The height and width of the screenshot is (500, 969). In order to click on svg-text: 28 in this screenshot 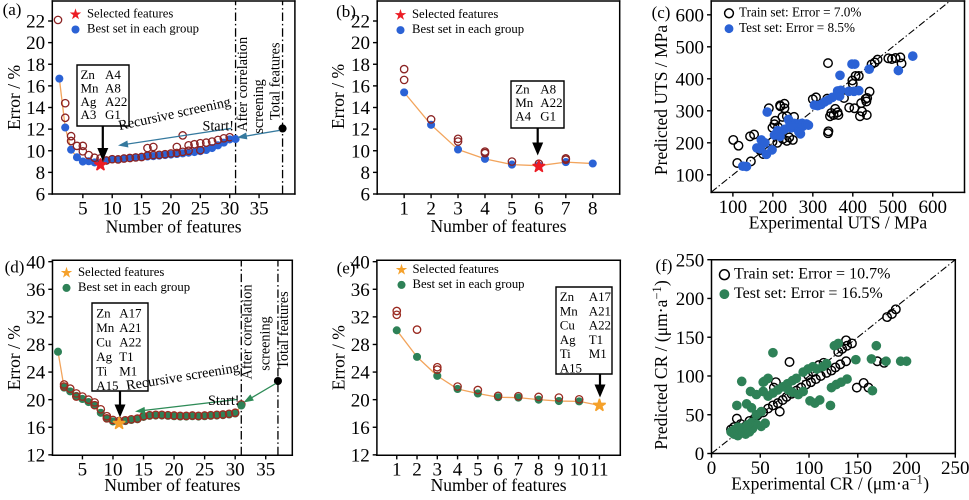, I will do `click(360, 345)`.